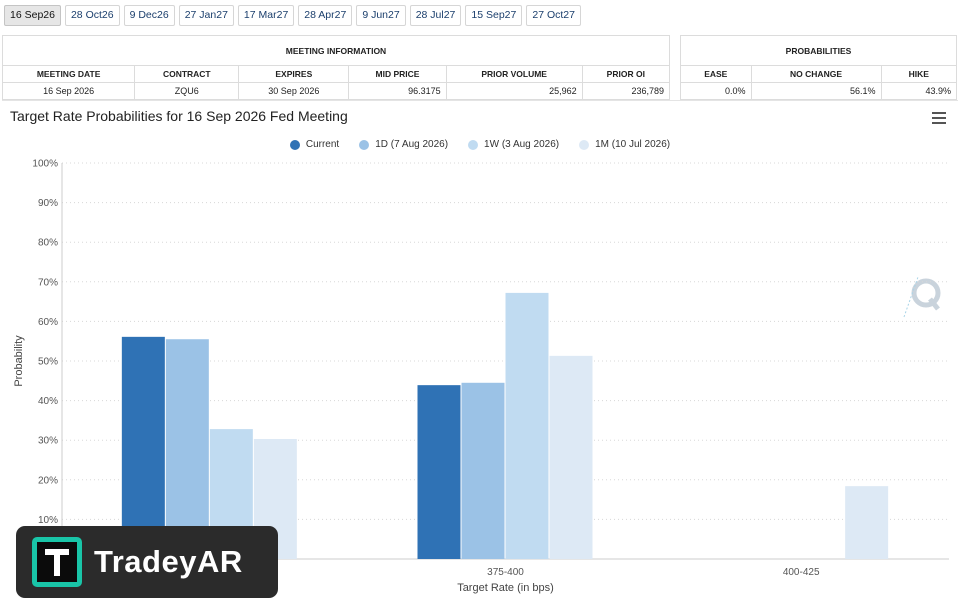 The width and height of the screenshot is (960, 613). I want to click on legend-item-2: 1W (3 Aug 2026), so click(513, 144).